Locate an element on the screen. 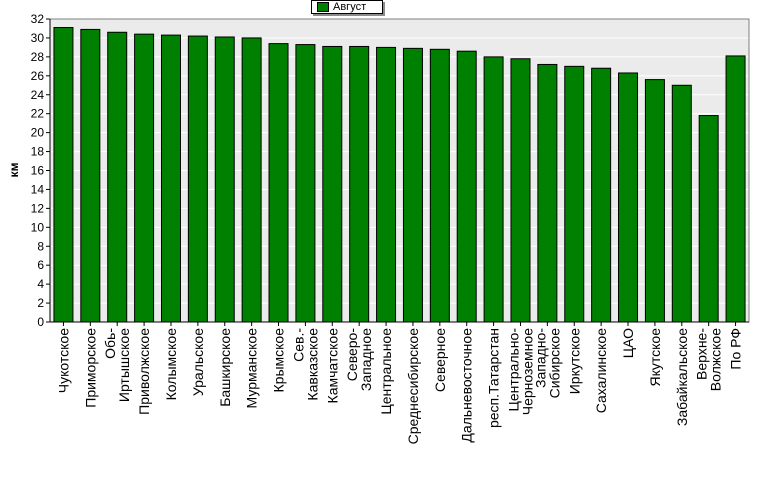 This screenshot has height=479, width=777. x-tick-label: Северо-Западное is located at coordinates (359, 359).